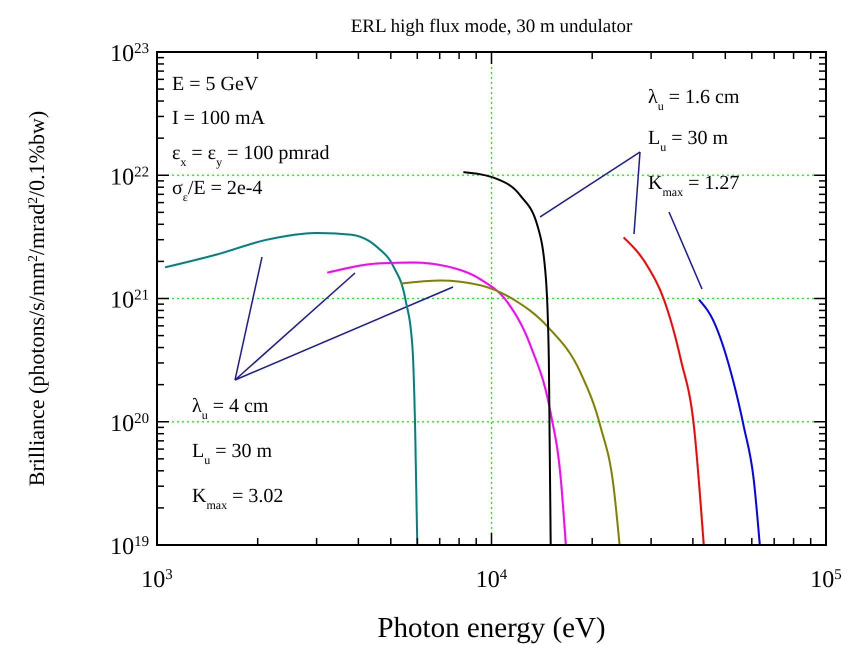 This screenshot has width=861, height=649. I want to click on annotation: K$_{max}$ = 3.02, so click(238, 498).